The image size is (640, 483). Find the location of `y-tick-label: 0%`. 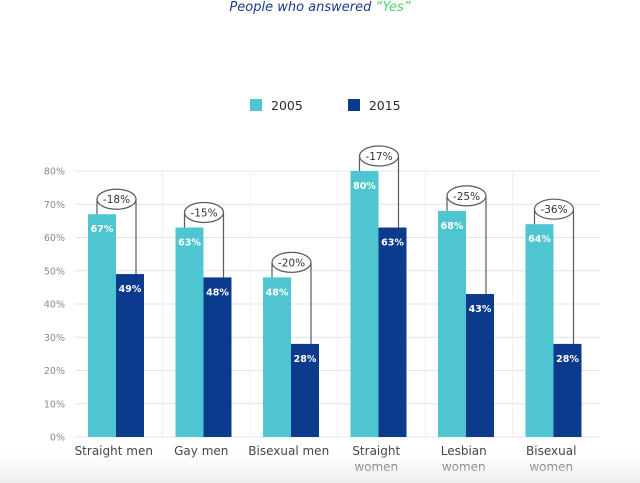

y-tick-label: 0% is located at coordinates (57, 438).